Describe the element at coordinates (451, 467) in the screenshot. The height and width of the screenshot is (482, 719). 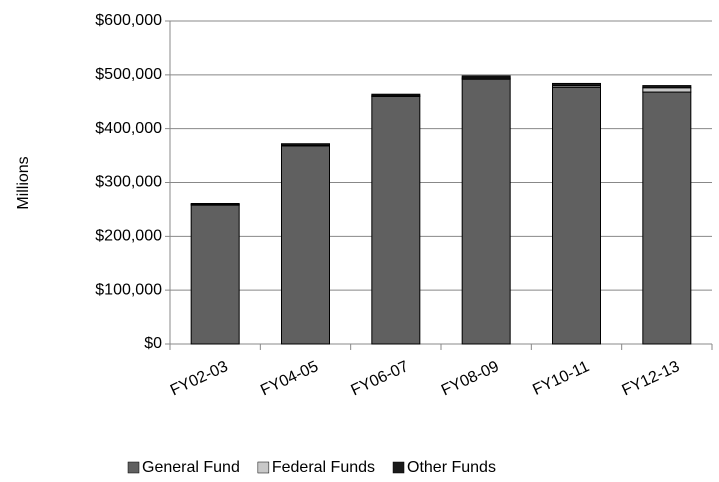
I see `legend-label: Other Funds` at that location.